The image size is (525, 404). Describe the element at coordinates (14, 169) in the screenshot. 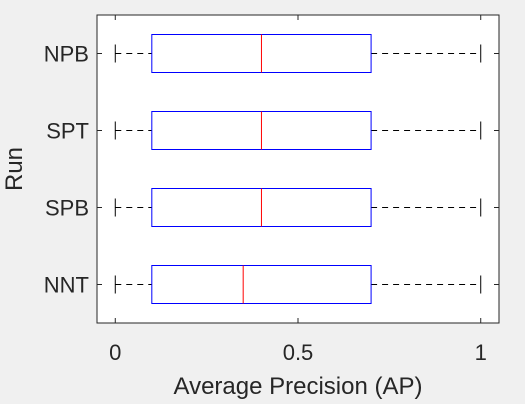

I see `y-axis-label: Run` at that location.